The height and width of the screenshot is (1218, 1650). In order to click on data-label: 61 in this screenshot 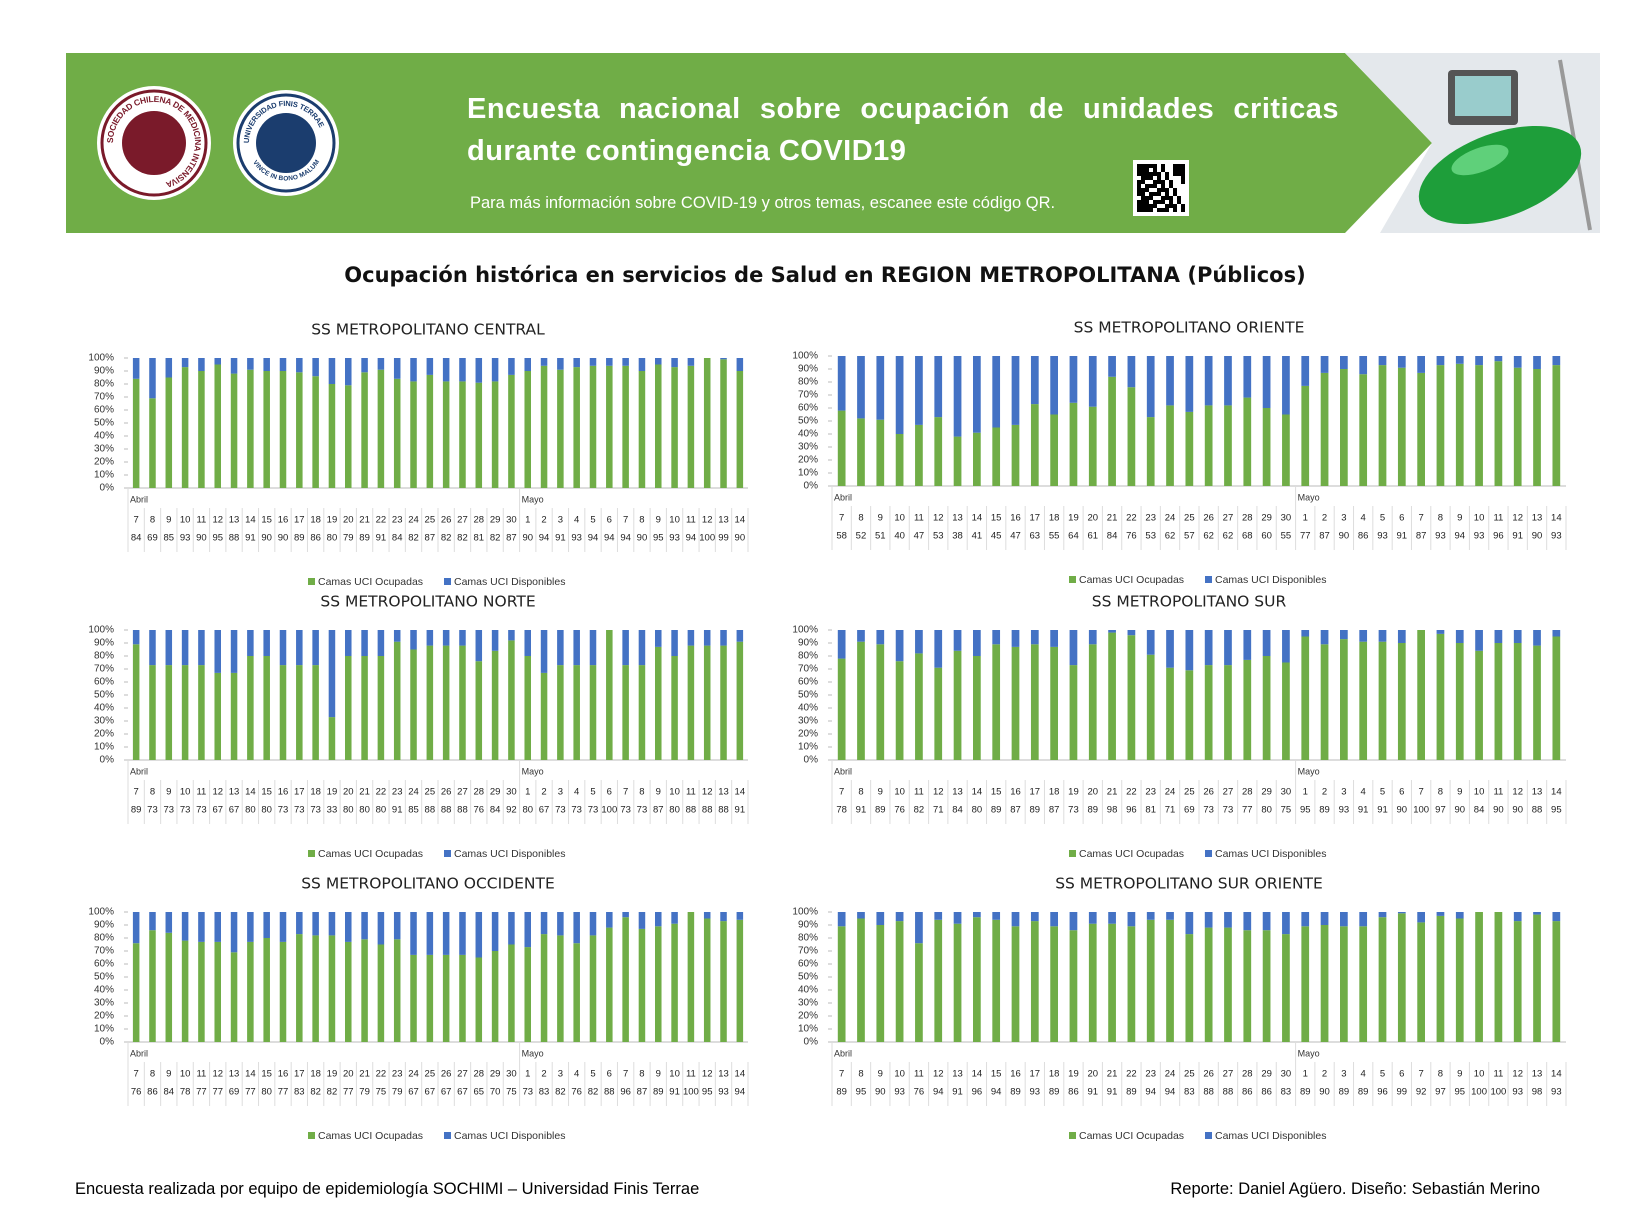, I will do `click(1092, 536)`.